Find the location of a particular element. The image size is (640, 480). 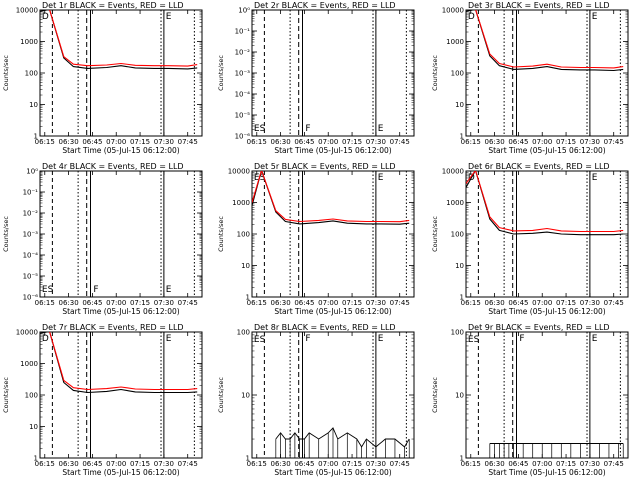

panel-title: Det 7r BLACK = Events, RED = LLD is located at coordinates (113, 327).